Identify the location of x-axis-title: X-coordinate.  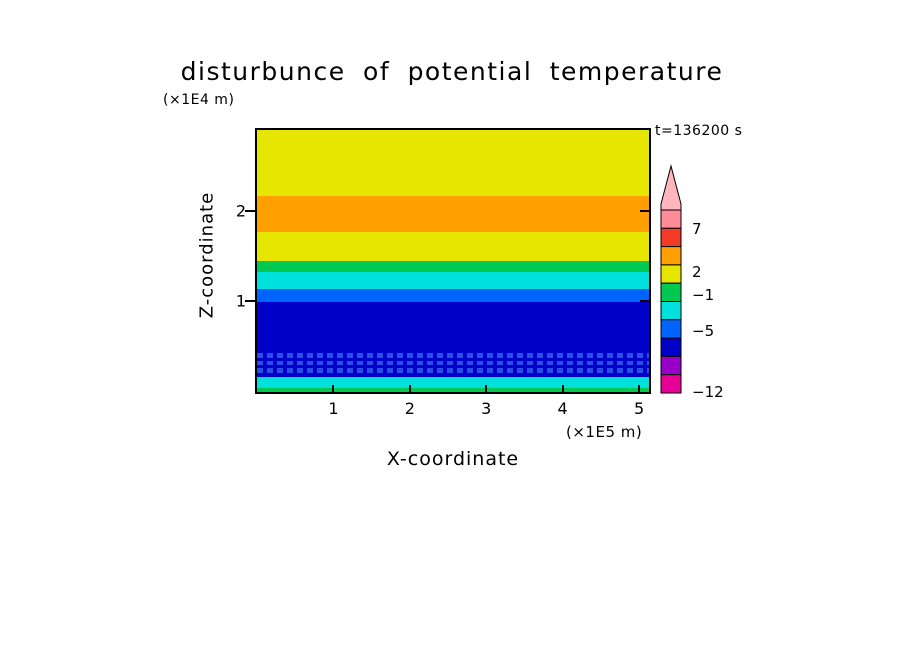
(453, 459).